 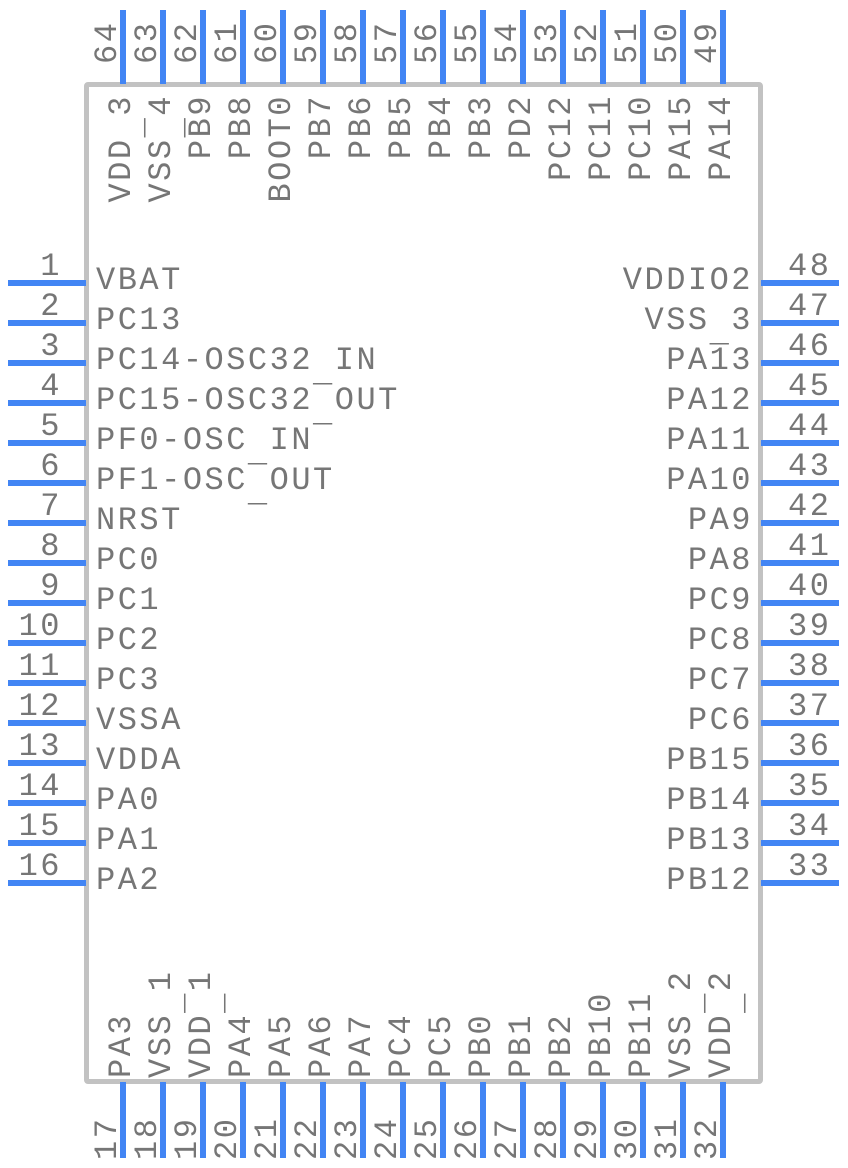 I want to click on pin-number: 3, so click(x=51, y=346).